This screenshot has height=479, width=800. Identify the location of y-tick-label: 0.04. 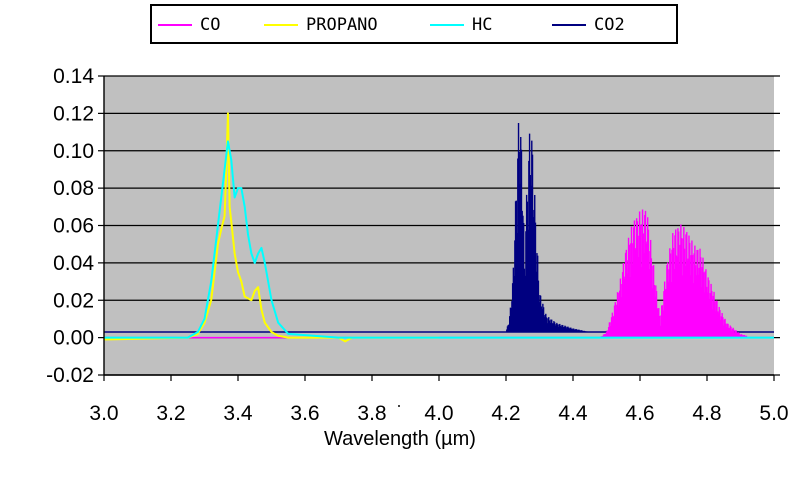
(73, 263).